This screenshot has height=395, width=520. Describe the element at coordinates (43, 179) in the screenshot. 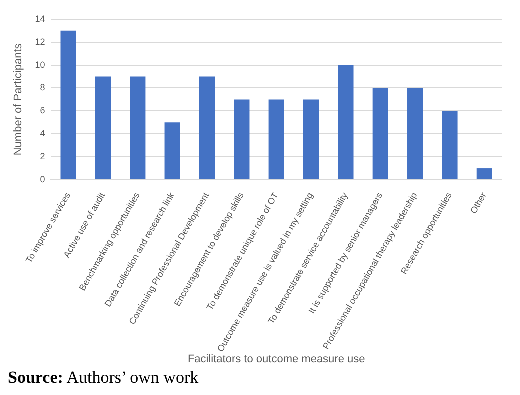

I see `y-tick-label: 0` at that location.